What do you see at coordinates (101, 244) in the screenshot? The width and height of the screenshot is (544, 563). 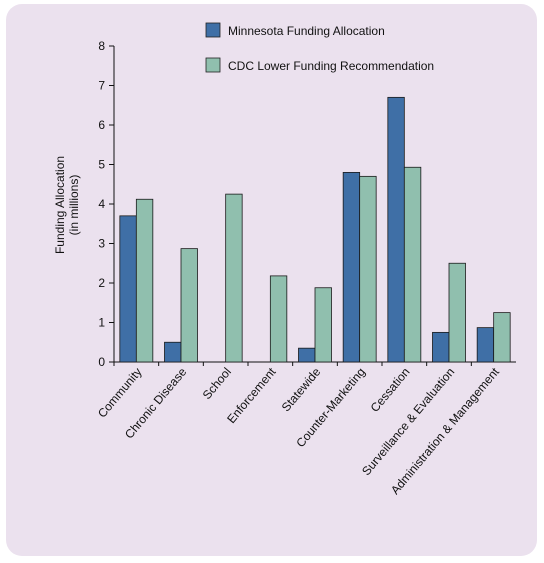 I see `y-tick-label: 3` at bounding box center [101, 244].